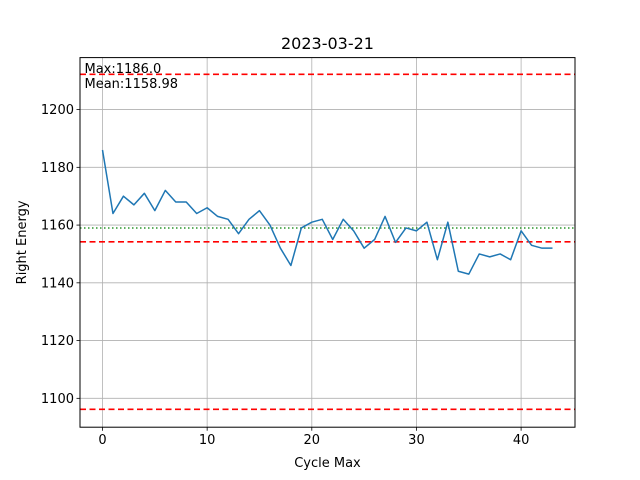 This screenshot has width=640, height=480. What do you see at coordinates (60, 255) in the screenshot?
I see `y-axis-ticks: 1100 1120 1140 1160 1180 1200` at bounding box center [60, 255].